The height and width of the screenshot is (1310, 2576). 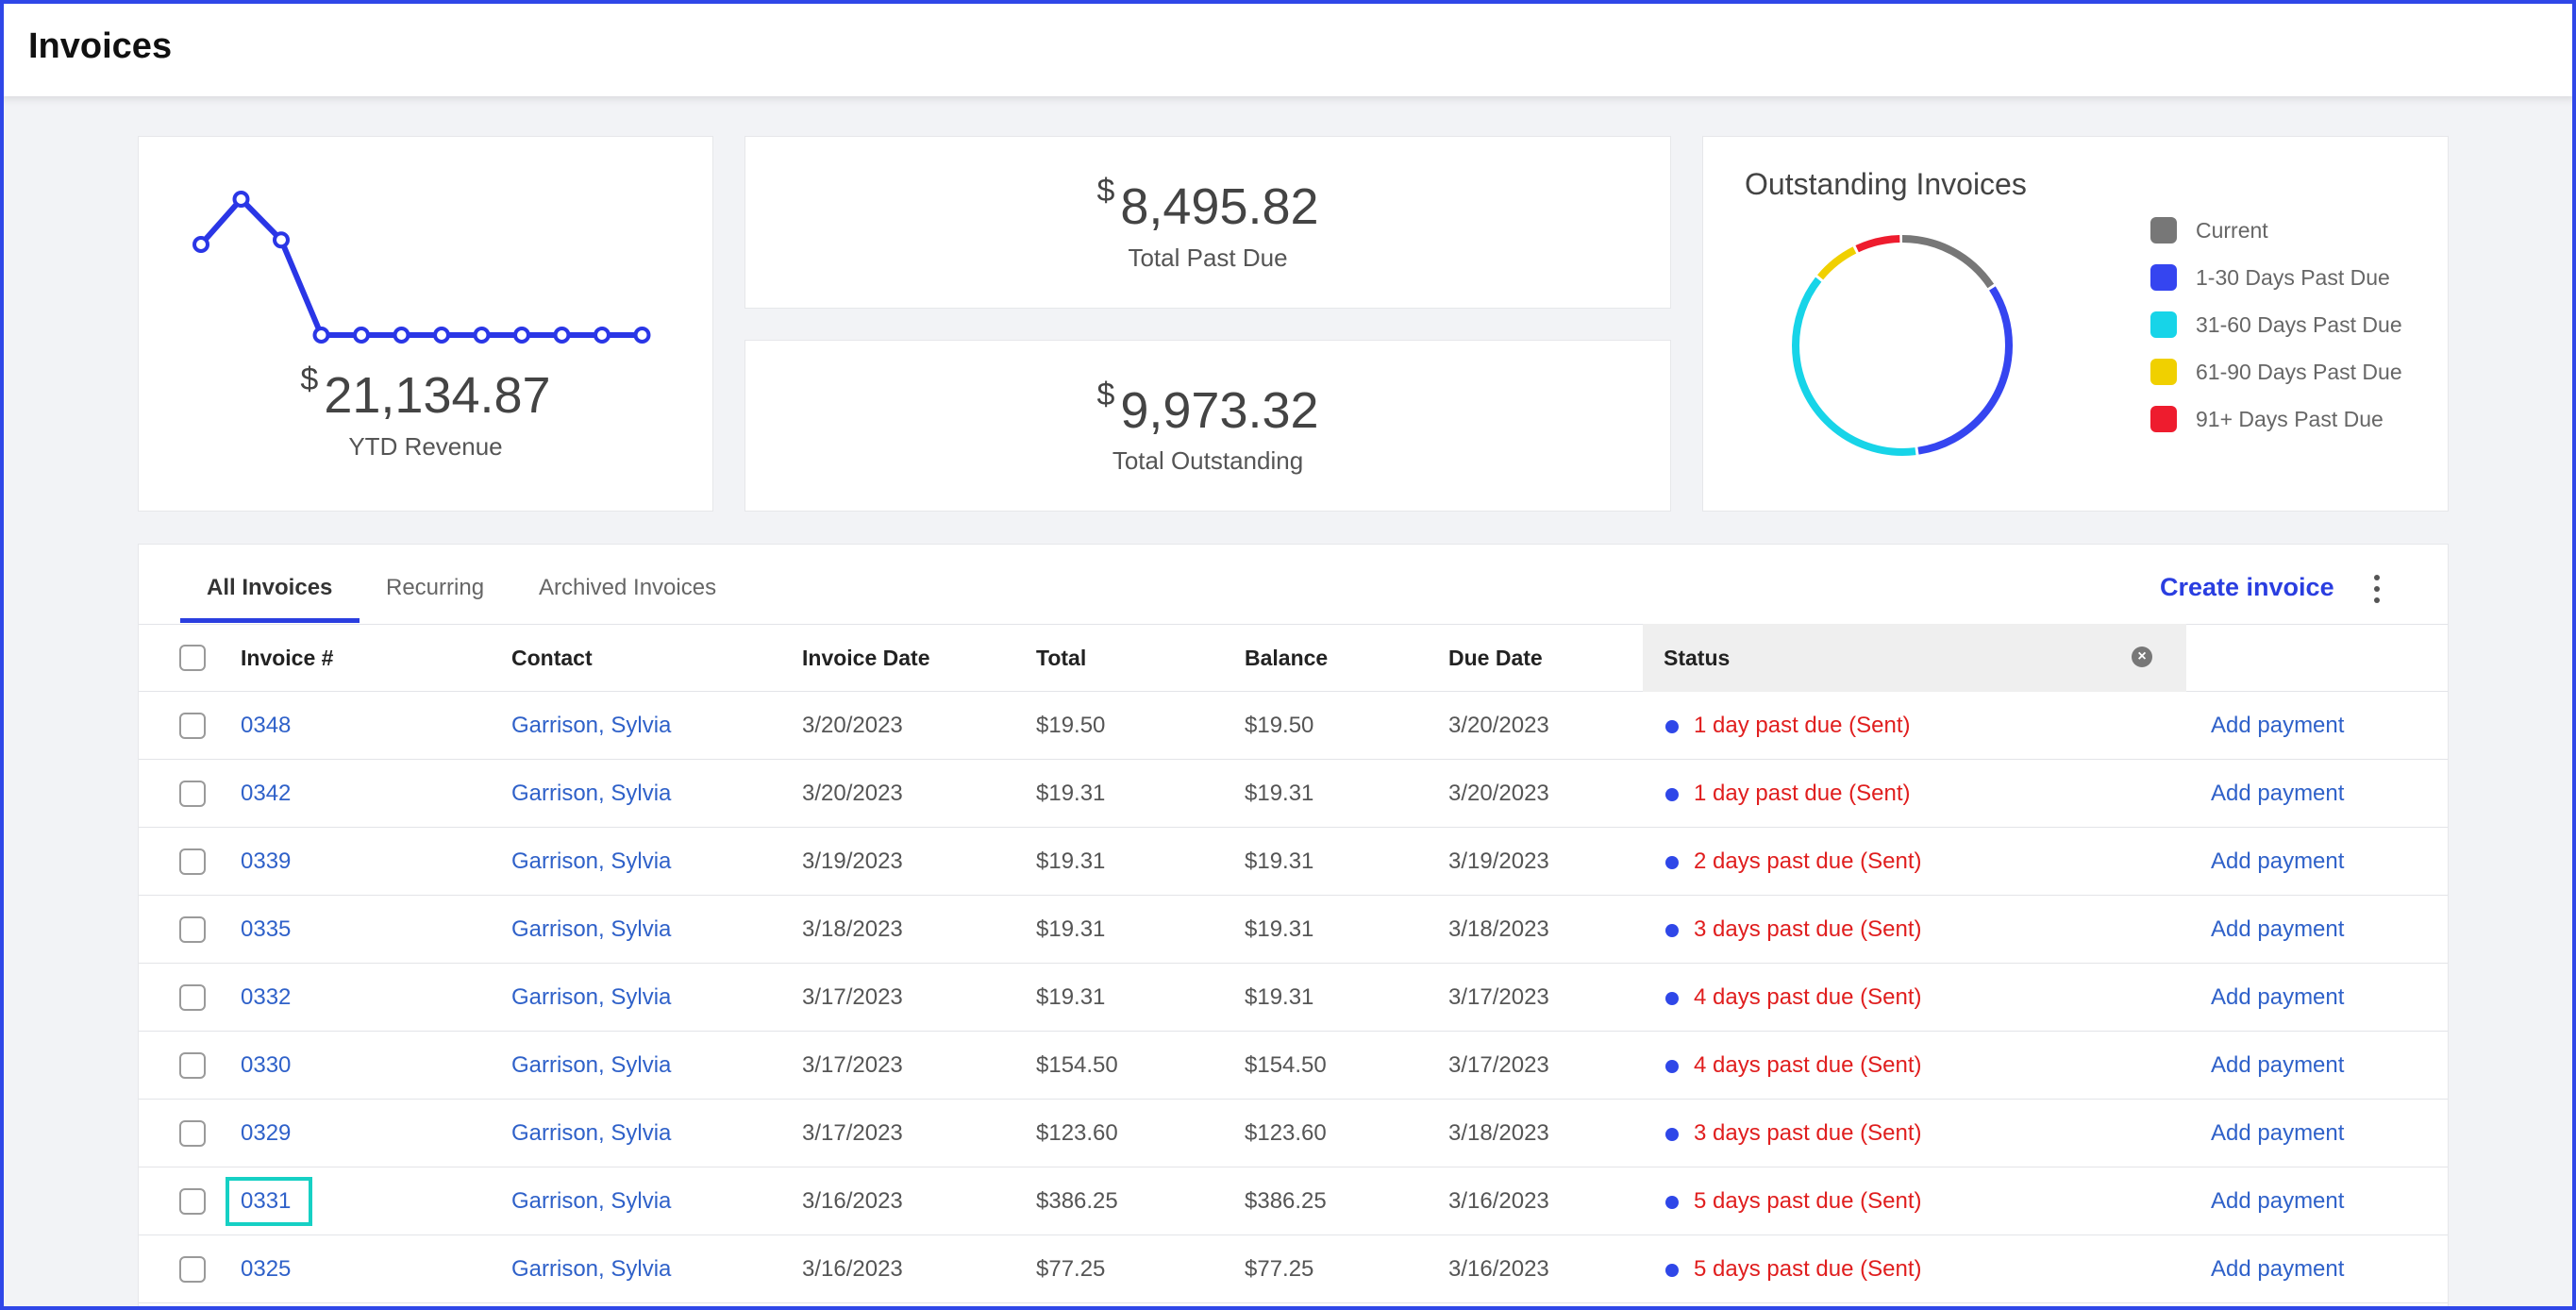 What do you see at coordinates (100, 46) in the screenshot?
I see `page-title: Invoices` at bounding box center [100, 46].